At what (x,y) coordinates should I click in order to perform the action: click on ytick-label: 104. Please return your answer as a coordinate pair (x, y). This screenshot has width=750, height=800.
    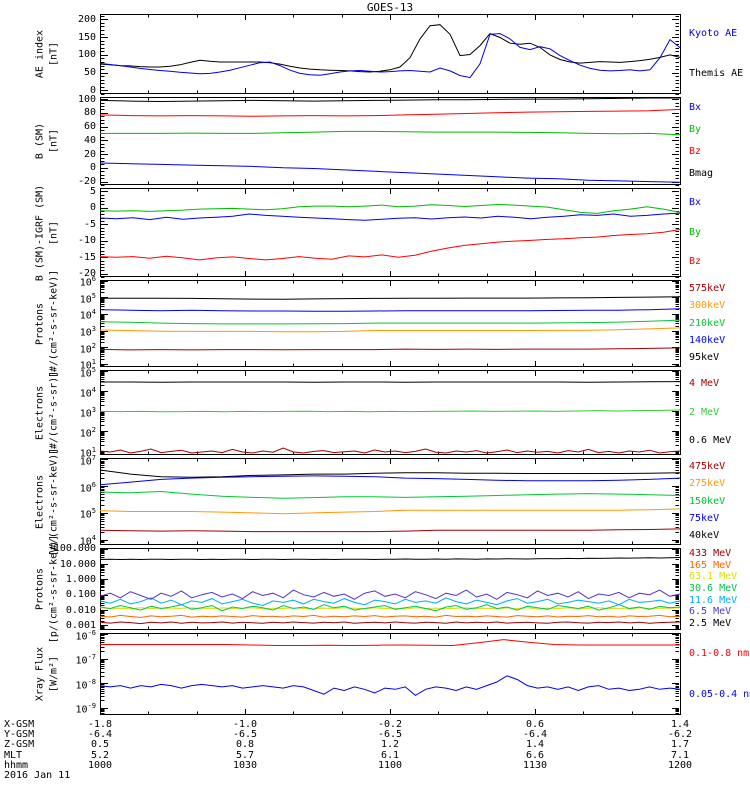
    Looking at the image, I should click on (87, 541).